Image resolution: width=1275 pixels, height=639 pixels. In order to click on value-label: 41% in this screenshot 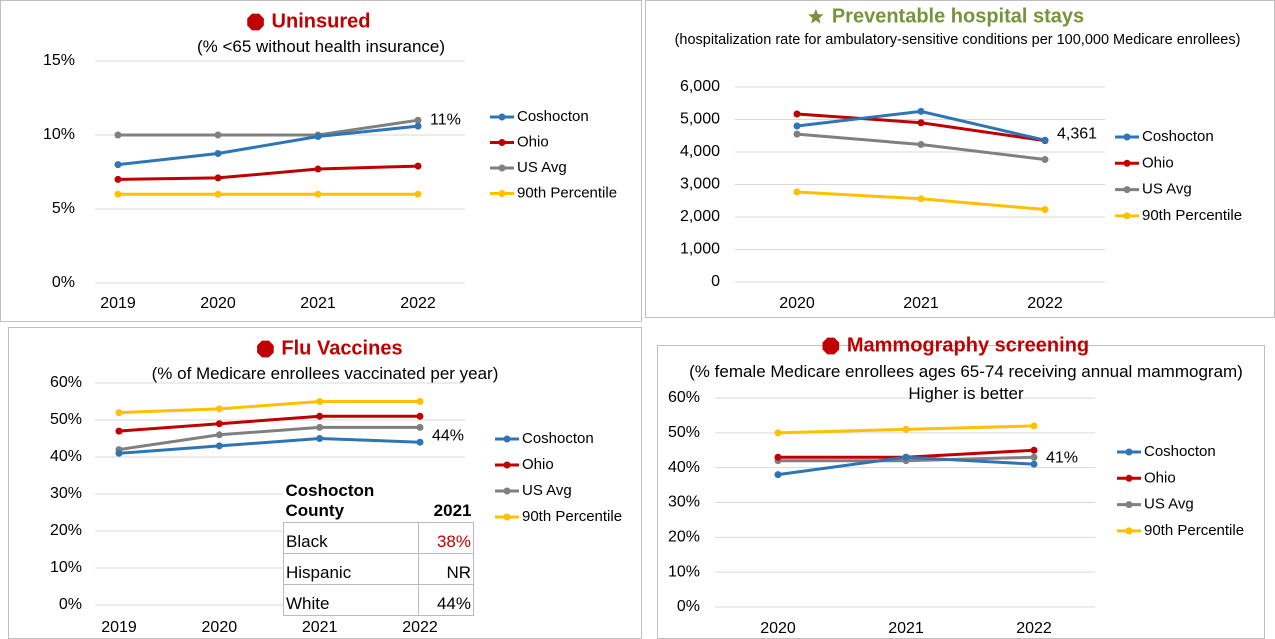, I will do `click(1062, 457)`.